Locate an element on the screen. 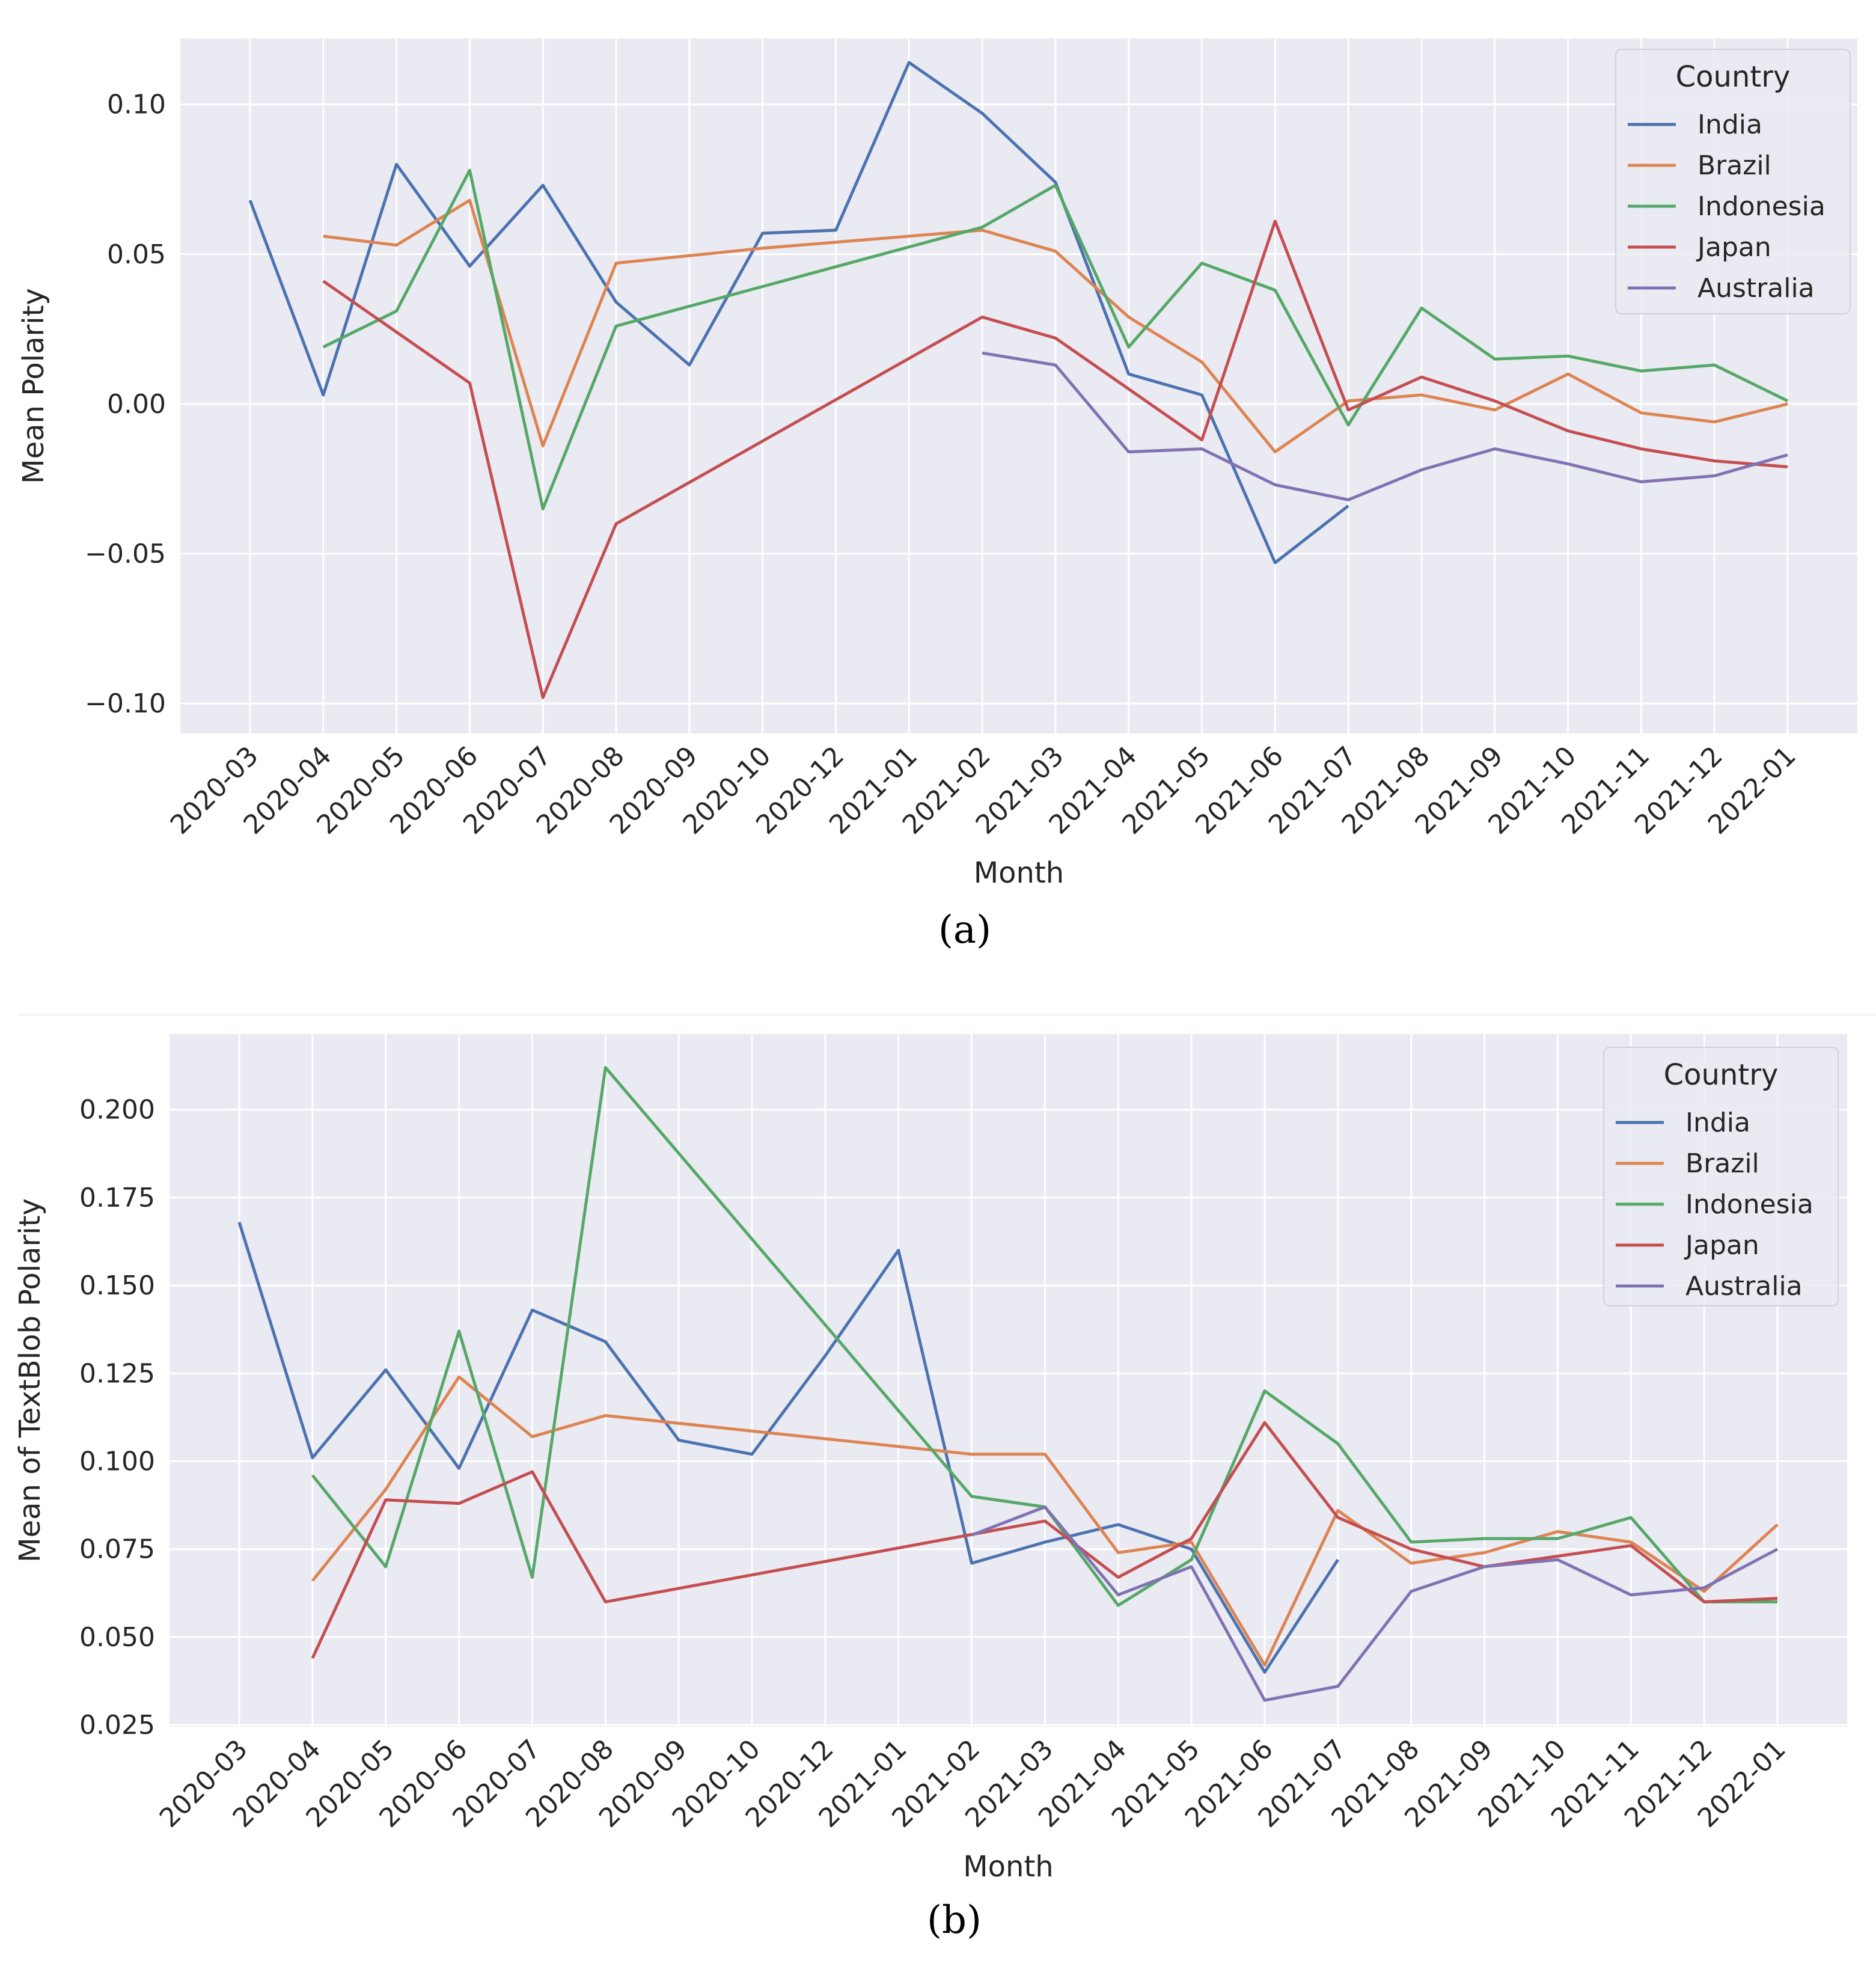 Image resolution: width=1876 pixels, height=1978 pixels. chart-1-legend-label-japan: Japan is located at coordinates (1722, 1246).